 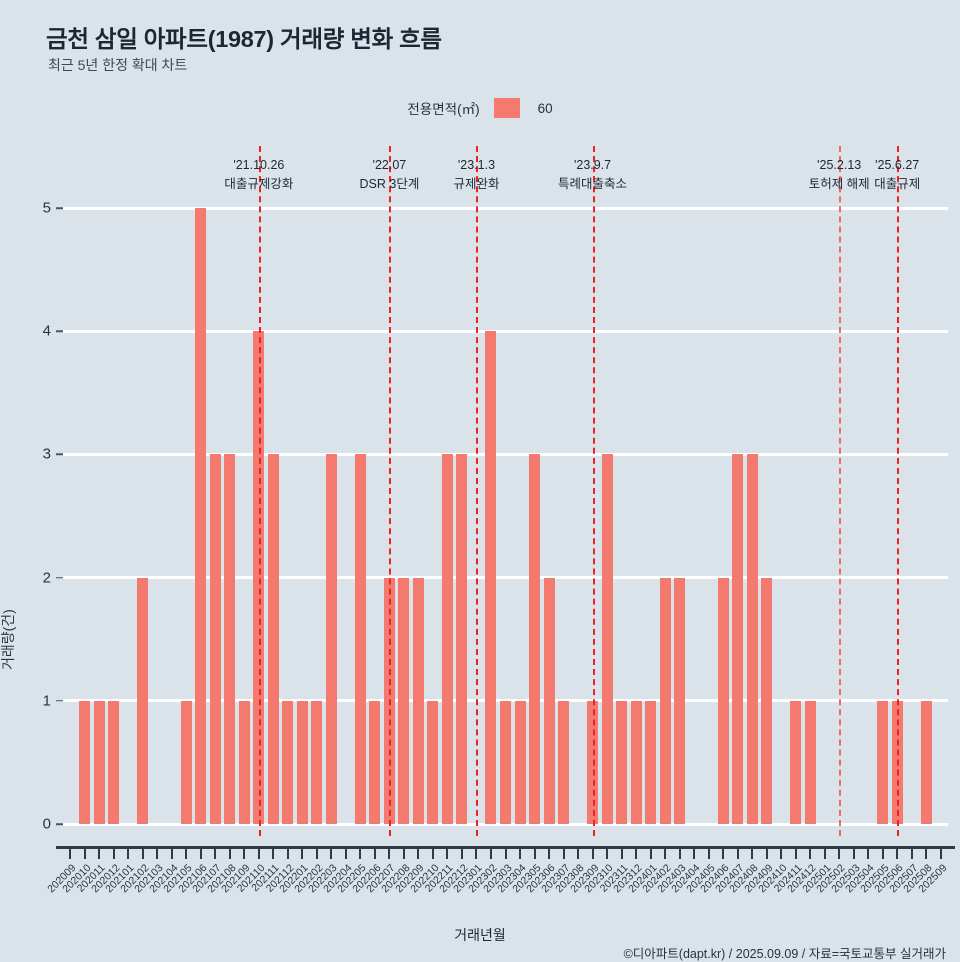 What do you see at coordinates (443, 109) in the screenshot?
I see `legend-title: 전용면적(㎡)` at bounding box center [443, 109].